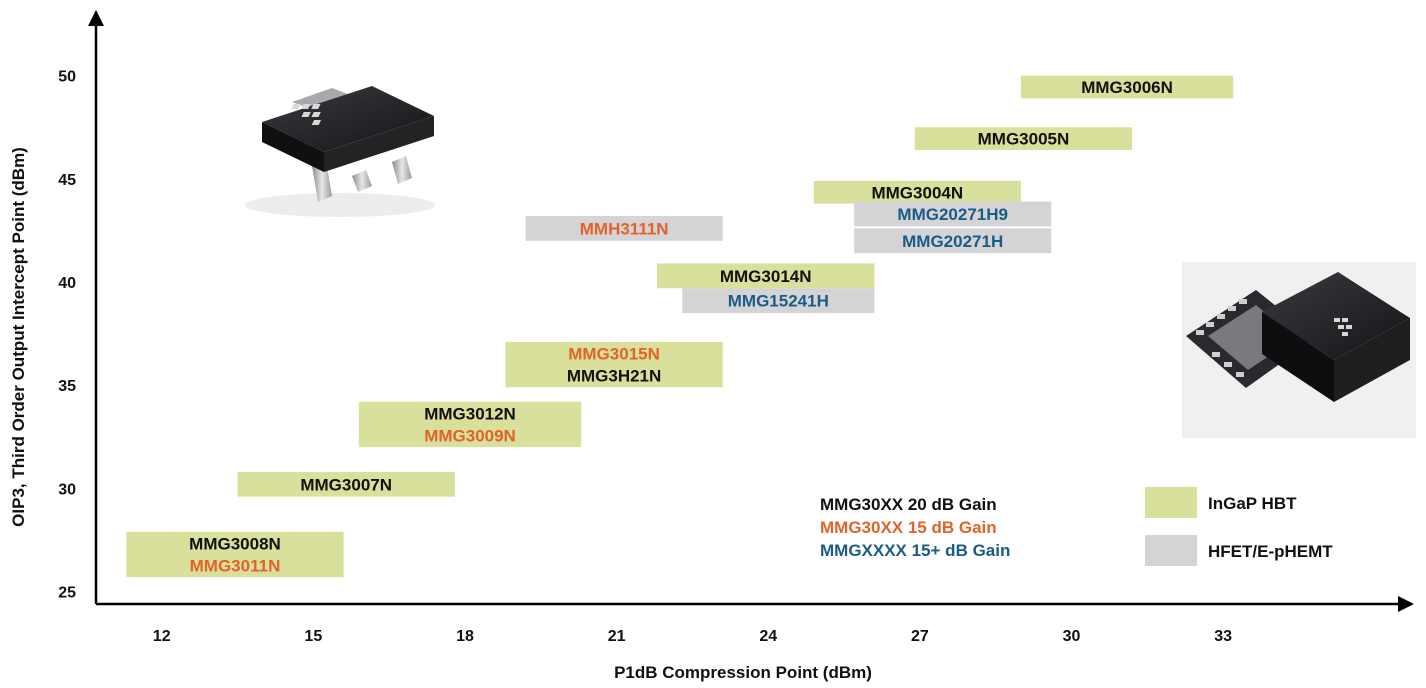 This screenshot has width=1426, height=688. What do you see at coordinates (96, 18) in the screenshot?
I see `y-axis-arrow` at bounding box center [96, 18].